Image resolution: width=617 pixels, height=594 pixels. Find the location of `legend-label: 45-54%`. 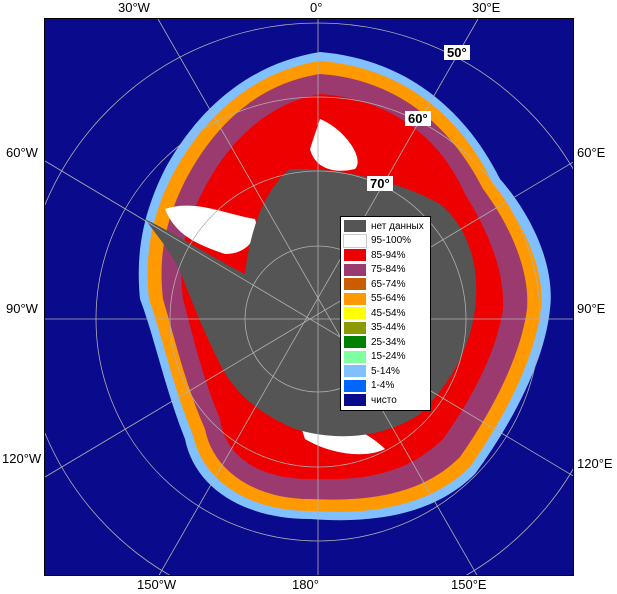

legend-label: 45-54% is located at coordinates (388, 313).